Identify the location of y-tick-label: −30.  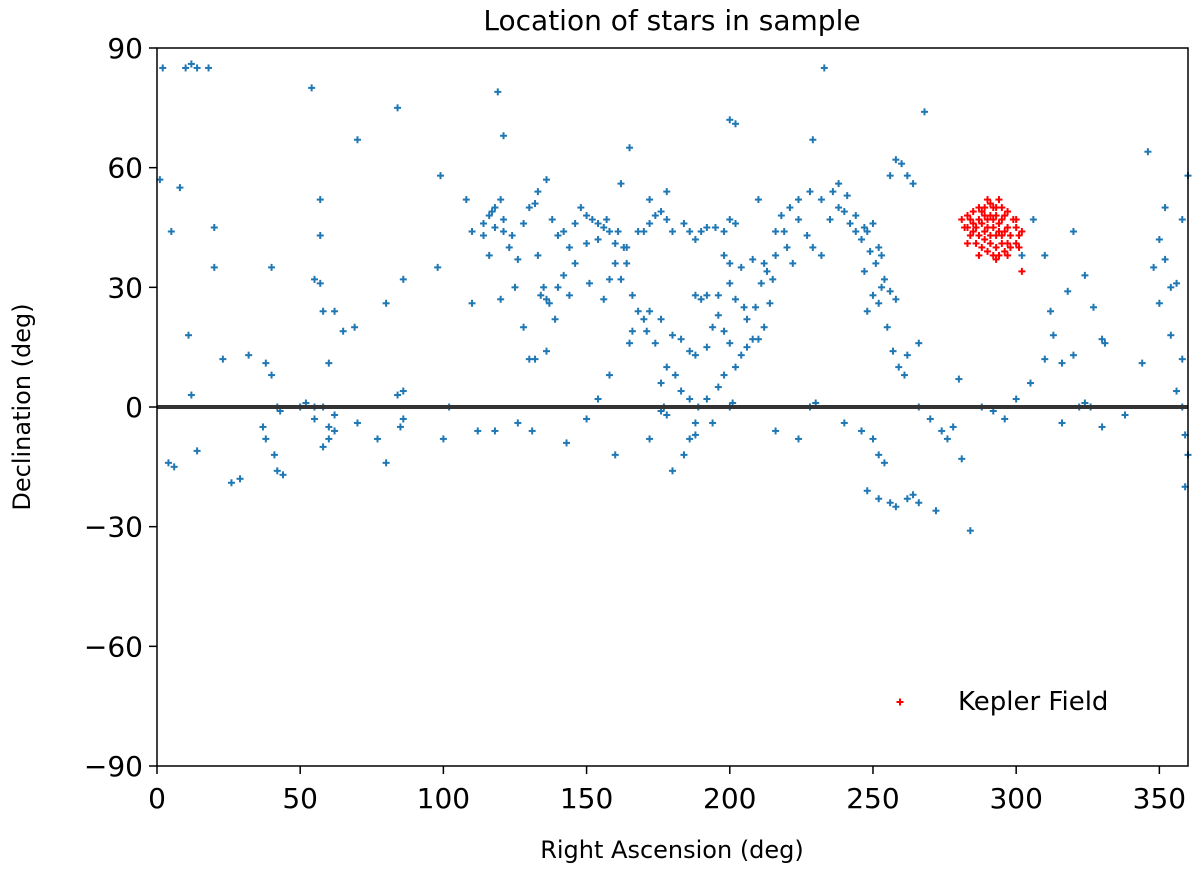
(113, 527).